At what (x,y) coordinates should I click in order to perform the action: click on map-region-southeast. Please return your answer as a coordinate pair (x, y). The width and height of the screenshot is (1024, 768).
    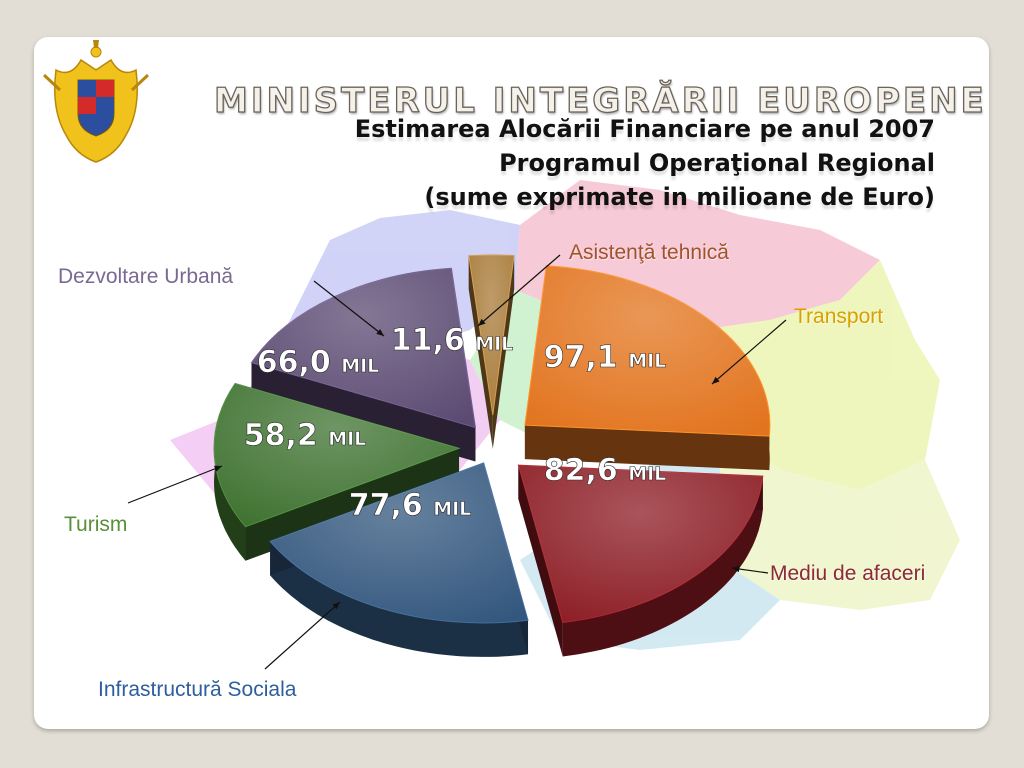
    Looking at the image, I should click on (840, 520).